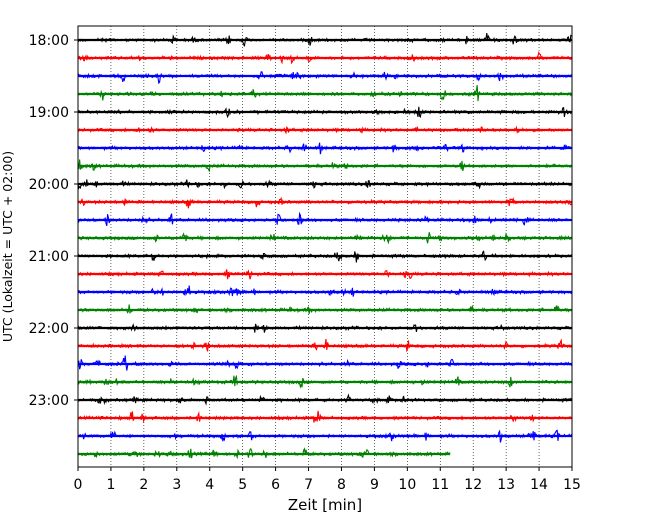 Image resolution: width=650 pixels, height=520 pixels. What do you see at coordinates (143, 485) in the screenshot?
I see `x-tick-label: 2` at bounding box center [143, 485].